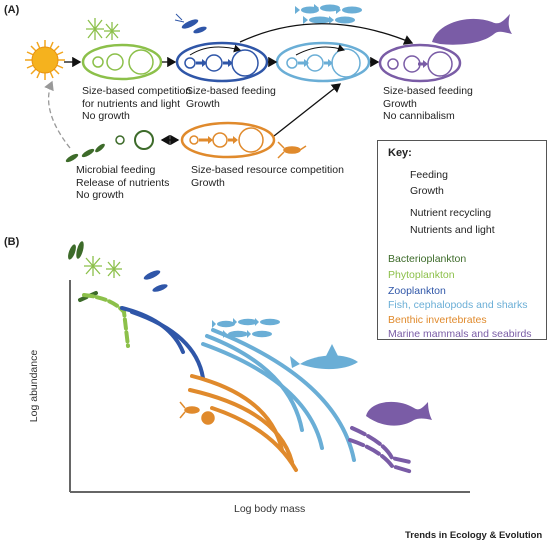  What do you see at coordinates (134, 140) in the screenshot?
I see `microbial-node` at bounding box center [134, 140].